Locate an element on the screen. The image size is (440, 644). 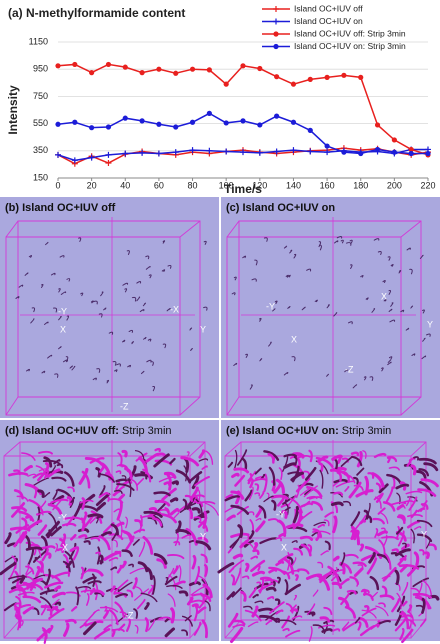
box-edge is located at coordinates (190, 406).